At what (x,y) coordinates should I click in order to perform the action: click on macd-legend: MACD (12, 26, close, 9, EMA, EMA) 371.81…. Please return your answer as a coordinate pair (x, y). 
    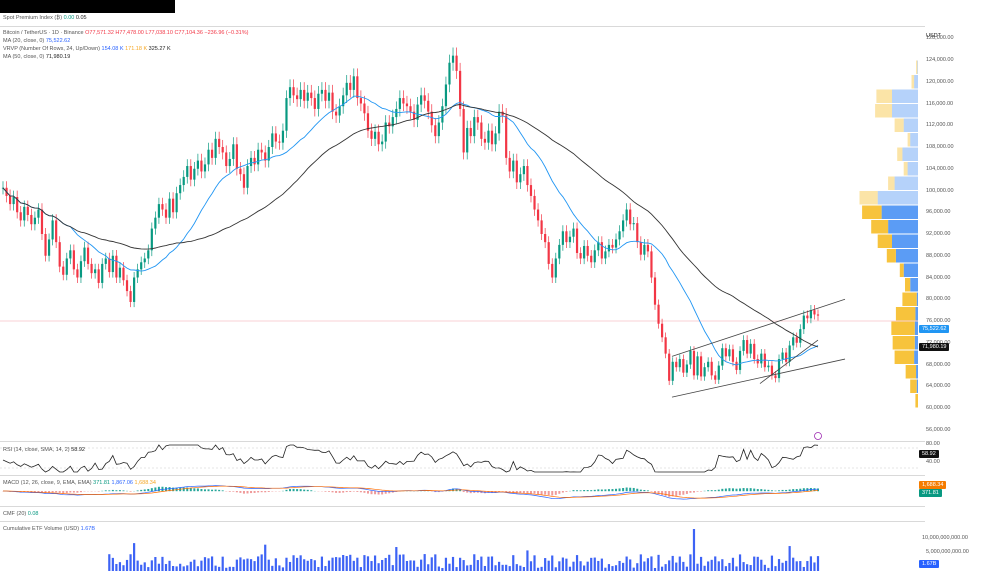
    Looking at the image, I should click on (79, 483).